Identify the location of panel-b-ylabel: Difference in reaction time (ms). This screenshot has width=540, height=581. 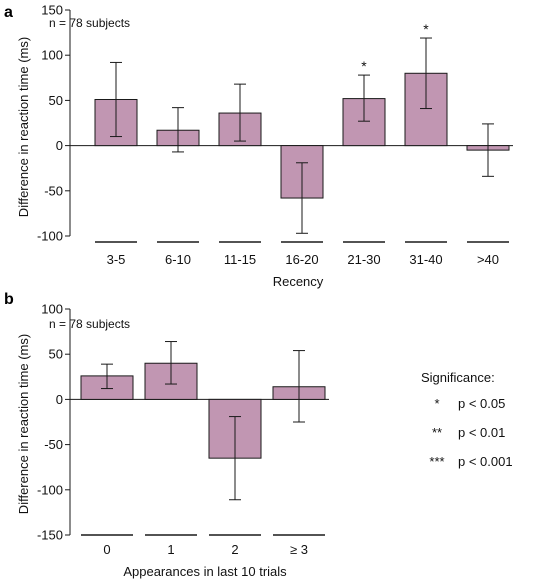
(23, 424).